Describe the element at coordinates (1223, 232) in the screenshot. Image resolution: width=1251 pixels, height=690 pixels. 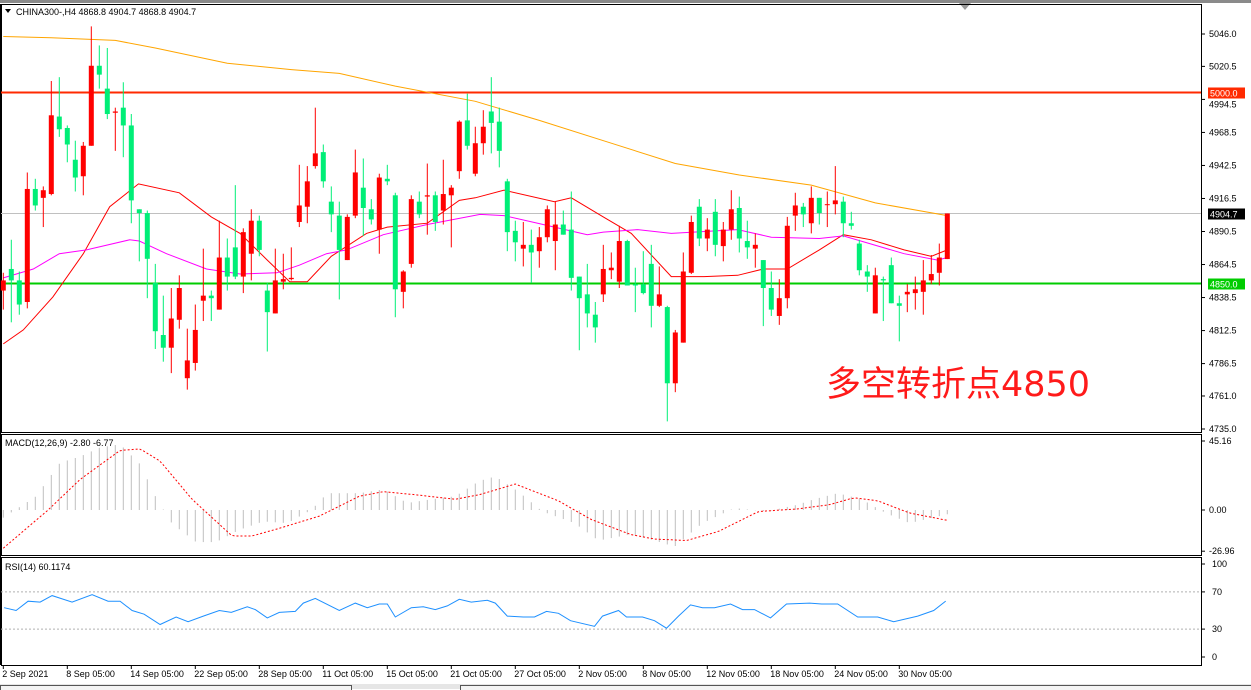
I see `price-tick-label: 4890.5` at that location.